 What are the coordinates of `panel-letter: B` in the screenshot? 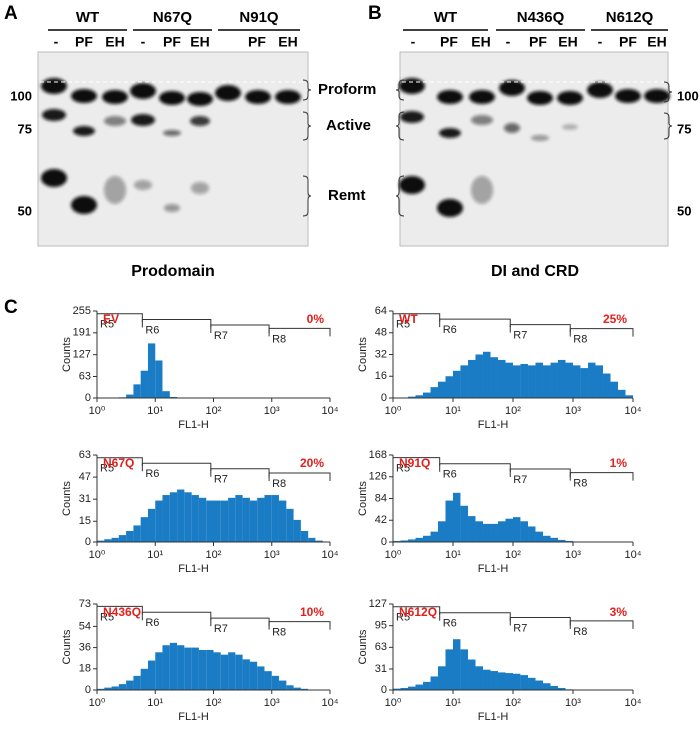 It's located at (375, 13).